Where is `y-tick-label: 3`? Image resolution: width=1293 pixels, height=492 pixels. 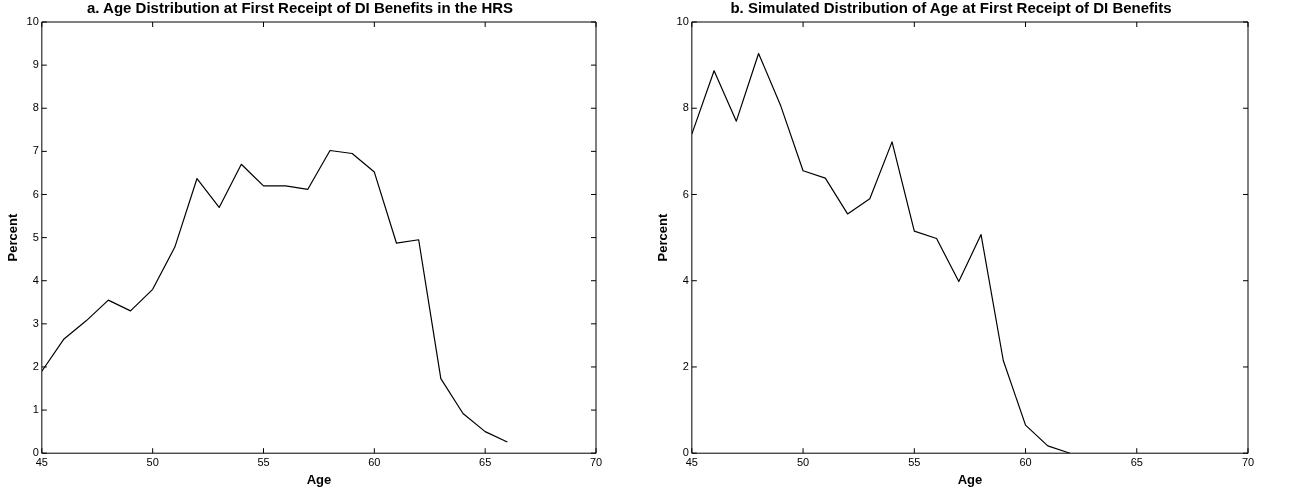 y-tick-label: 3 is located at coordinates (35, 322).